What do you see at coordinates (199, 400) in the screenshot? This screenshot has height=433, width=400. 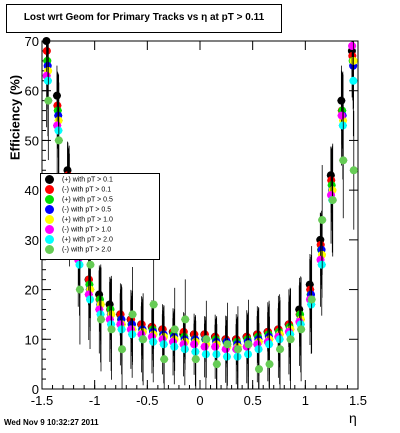 I see `x-tick-label: 0` at bounding box center [199, 400].